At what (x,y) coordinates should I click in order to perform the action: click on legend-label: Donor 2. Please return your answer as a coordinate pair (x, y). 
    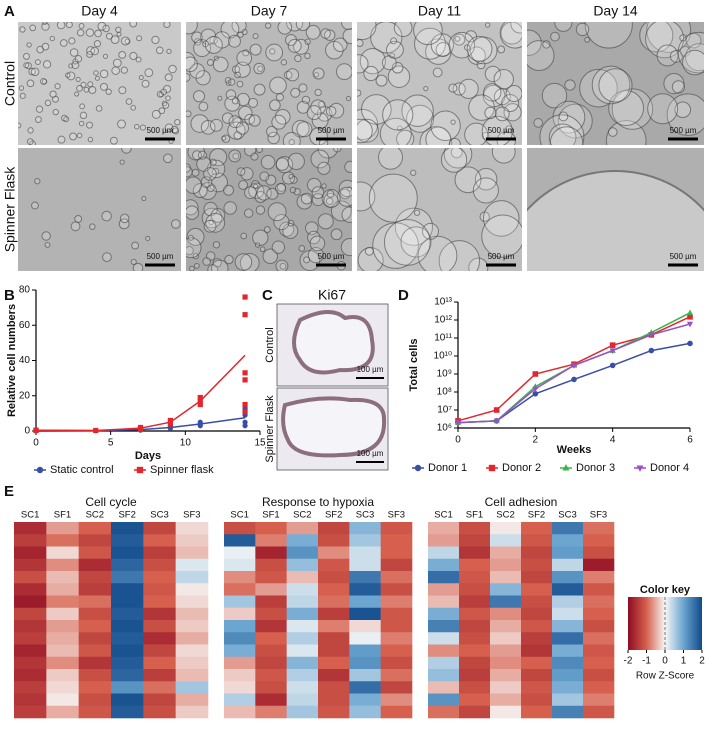
    Looking at the image, I should click on (521, 468).